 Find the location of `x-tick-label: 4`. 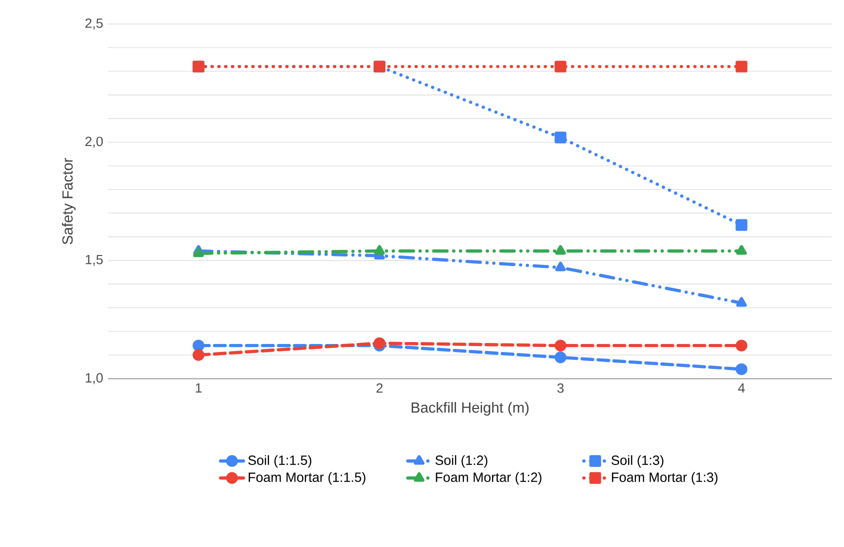

x-tick-label: 4 is located at coordinates (741, 388).